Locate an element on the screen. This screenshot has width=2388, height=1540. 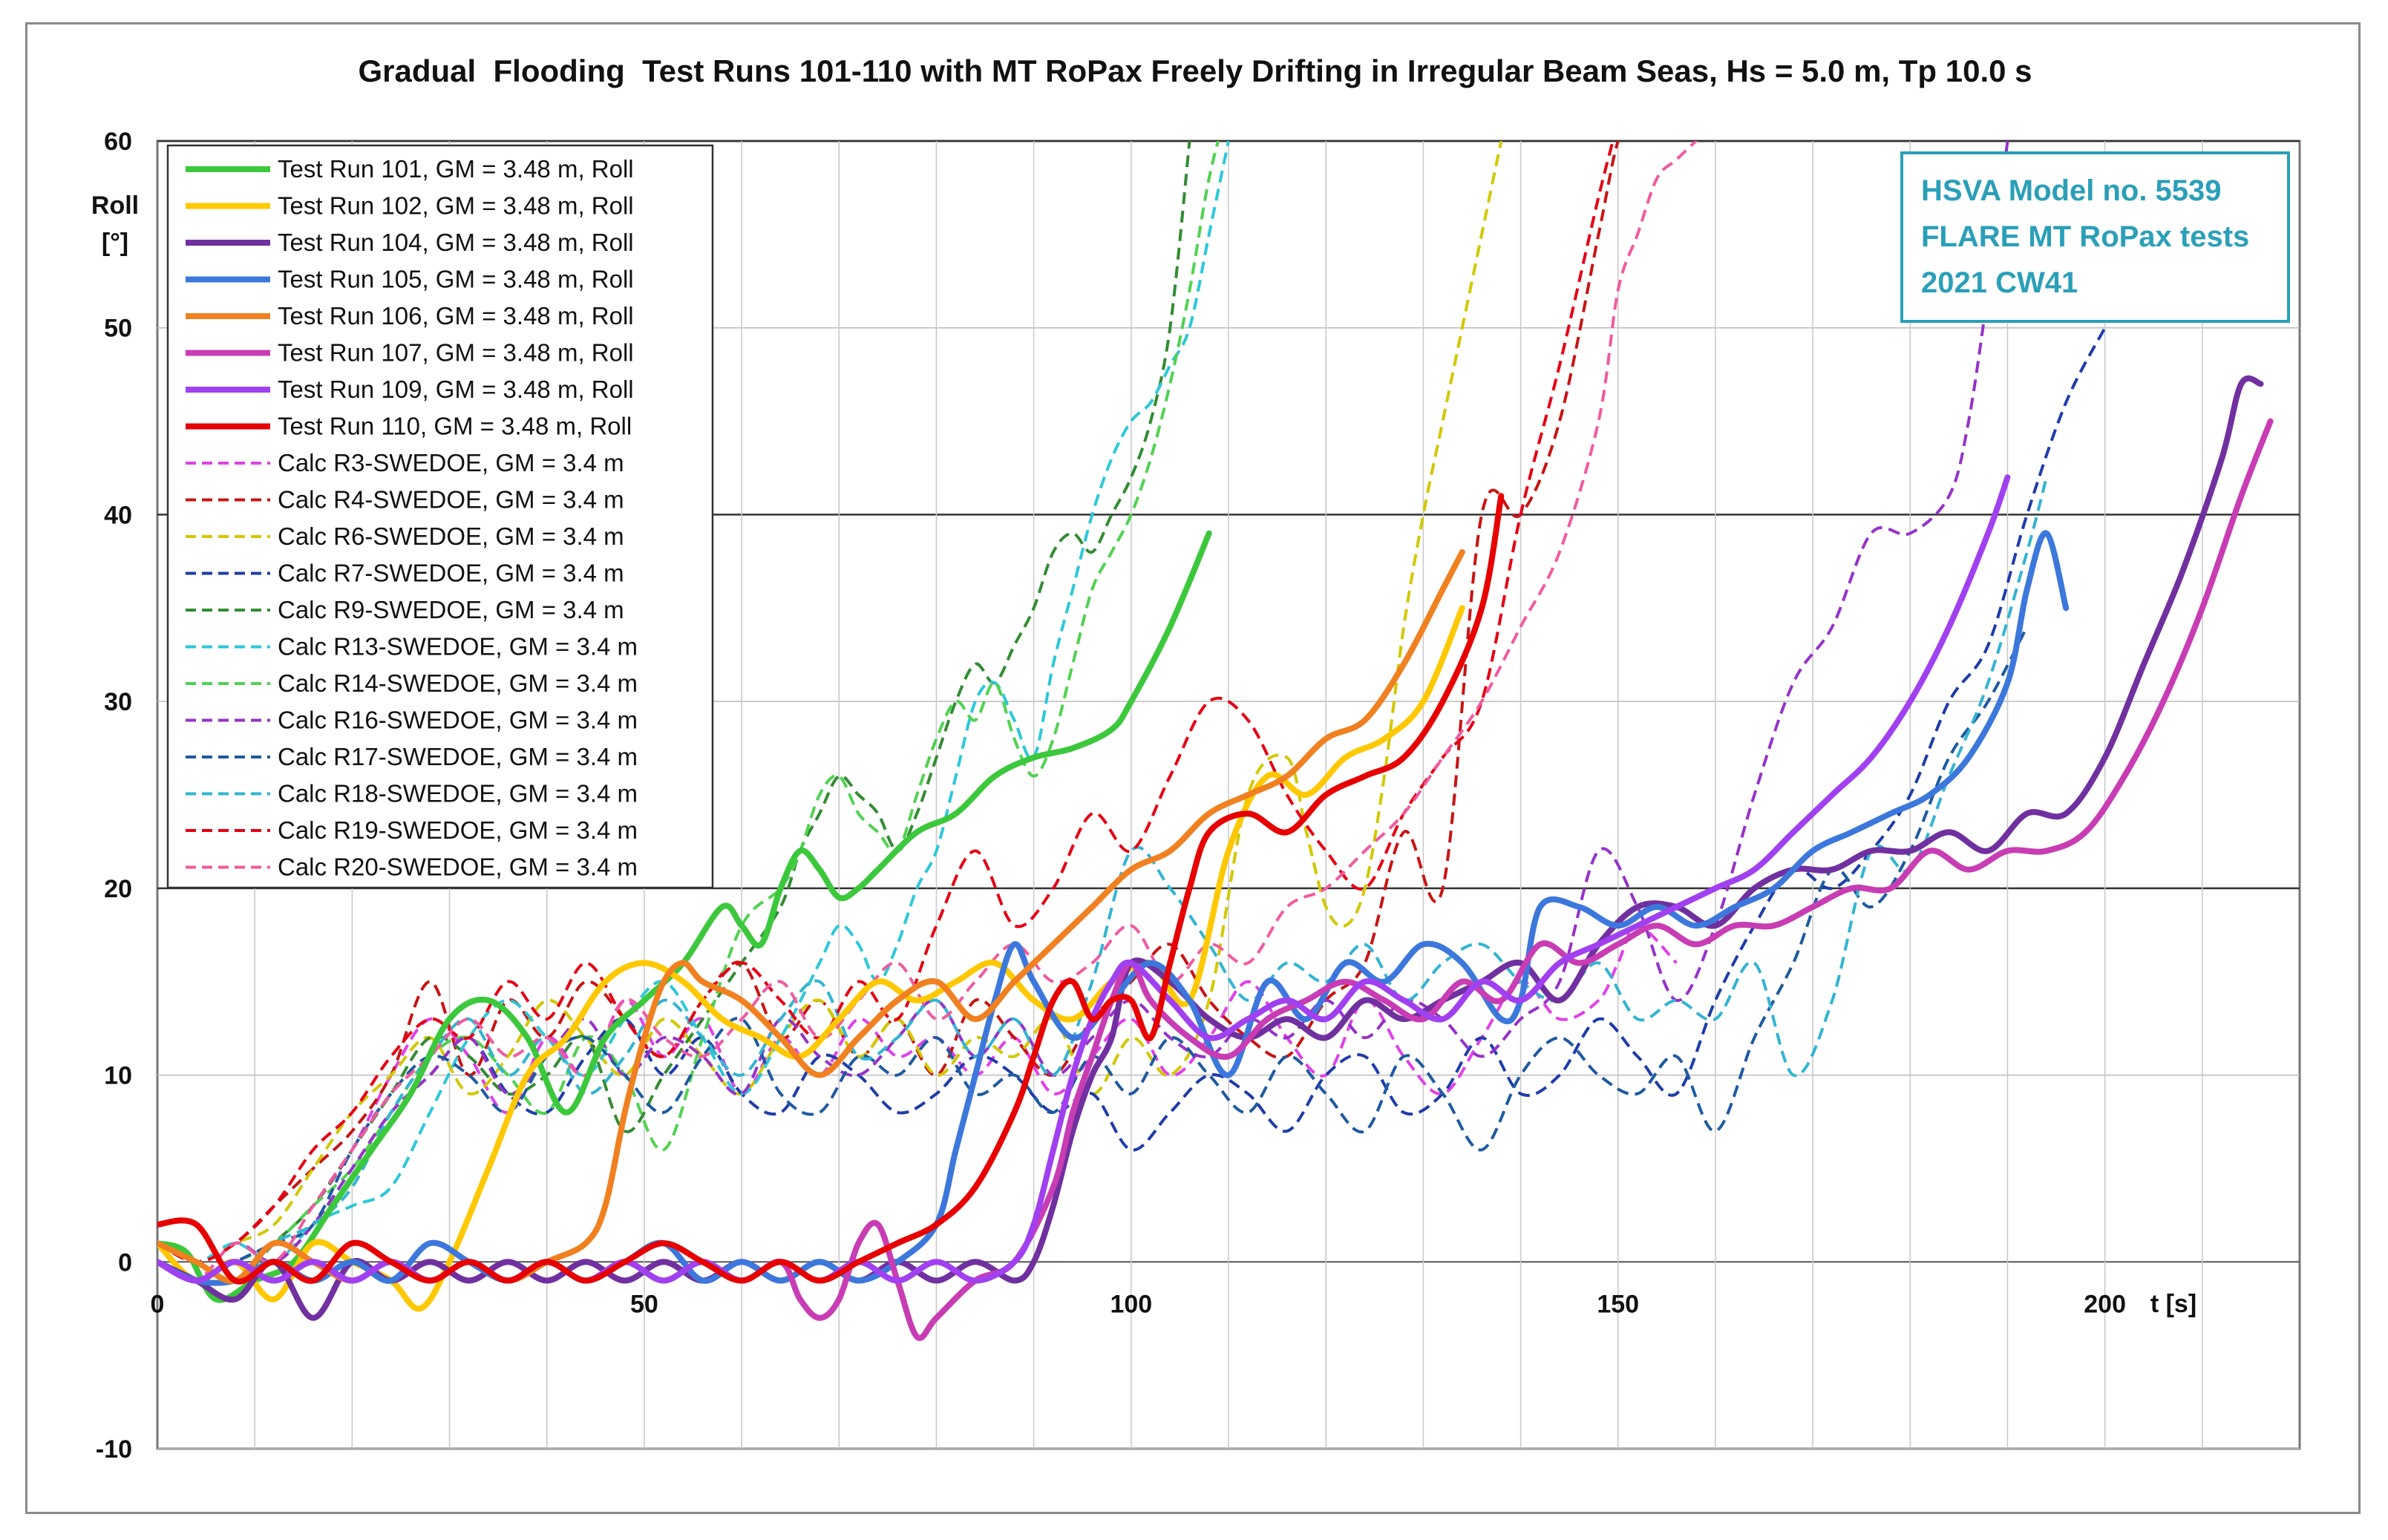
x-tick-labels: 0 50 100 150 200 is located at coordinates (1138, 1304).